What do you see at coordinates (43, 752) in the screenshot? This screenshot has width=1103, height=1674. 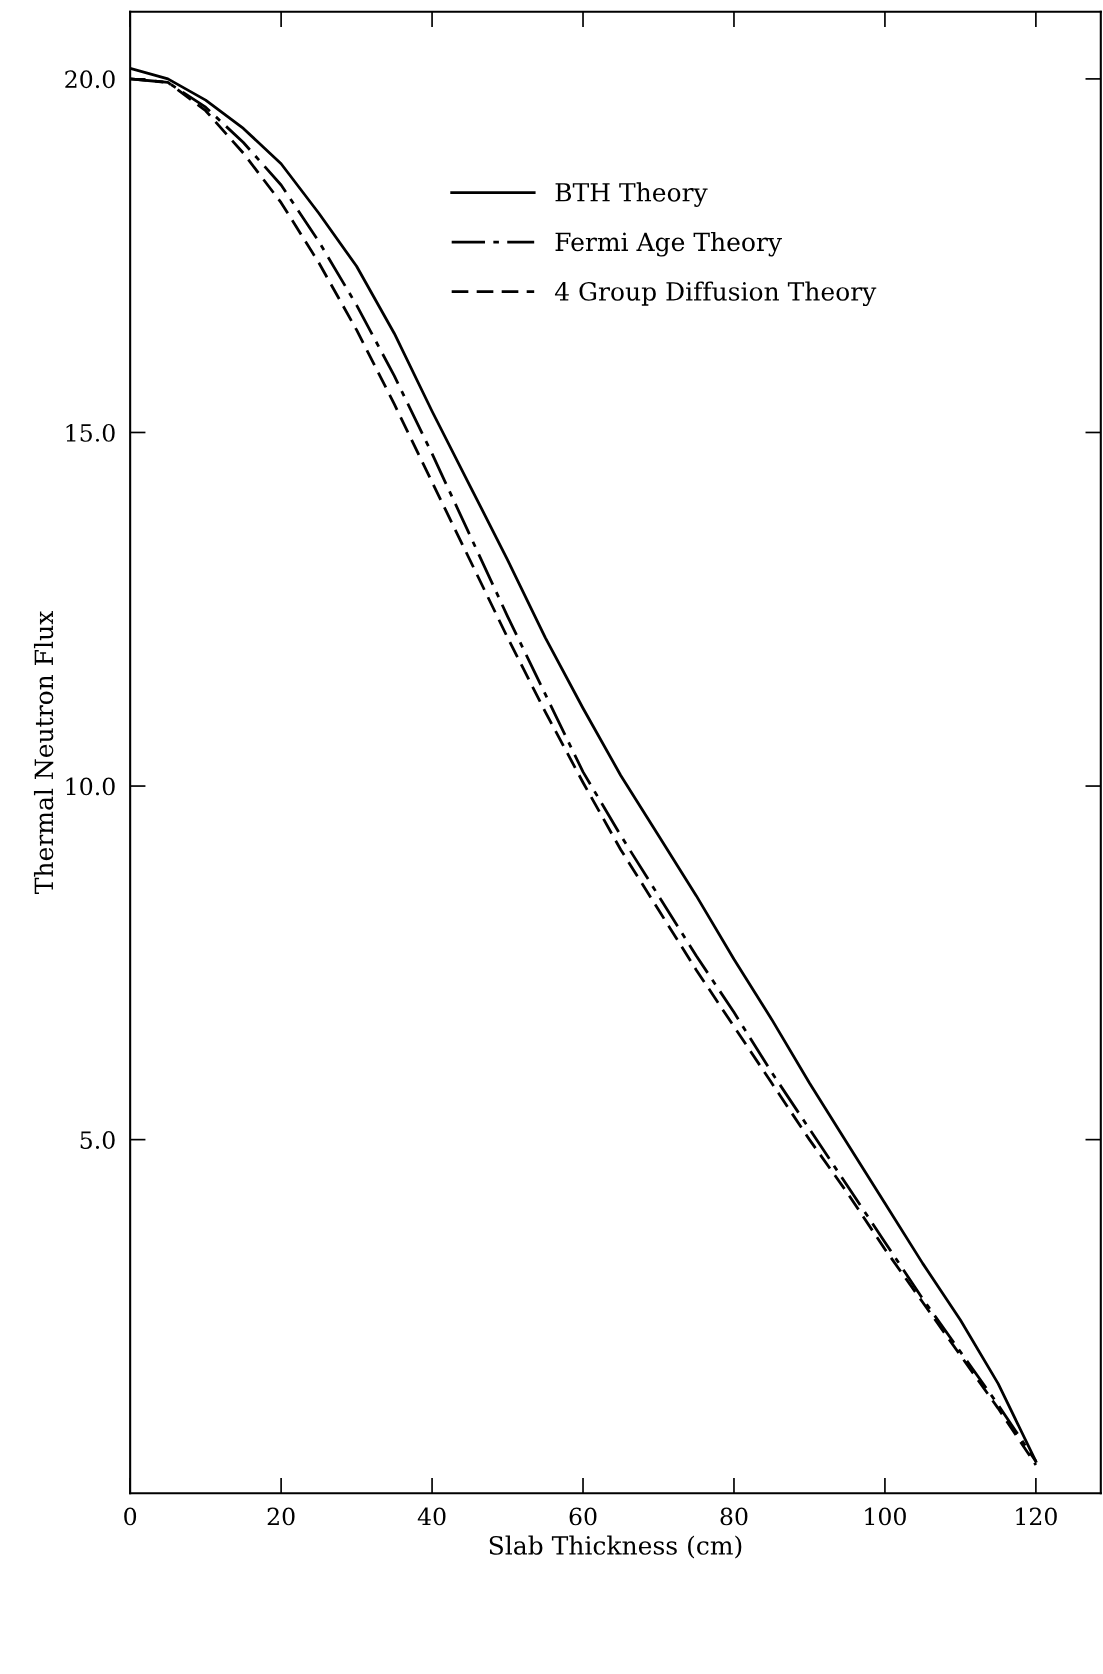 I see `y-axis-title: Thermal Neutron Flux` at bounding box center [43, 752].